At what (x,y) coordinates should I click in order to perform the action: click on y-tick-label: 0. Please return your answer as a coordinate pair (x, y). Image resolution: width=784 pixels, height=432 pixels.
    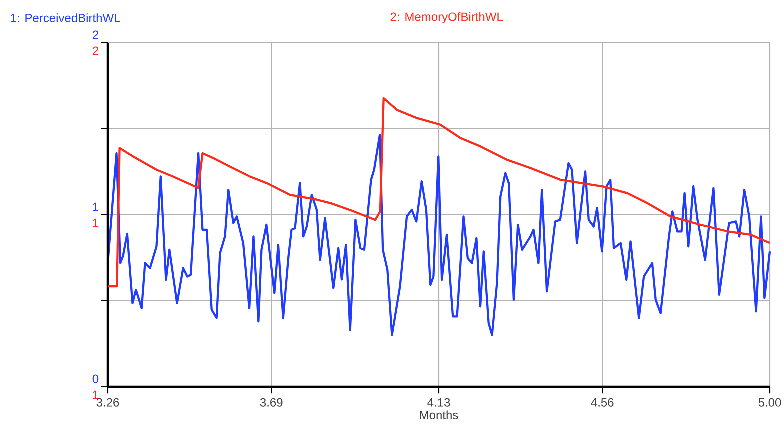
    Looking at the image, I should click on (95, 379).